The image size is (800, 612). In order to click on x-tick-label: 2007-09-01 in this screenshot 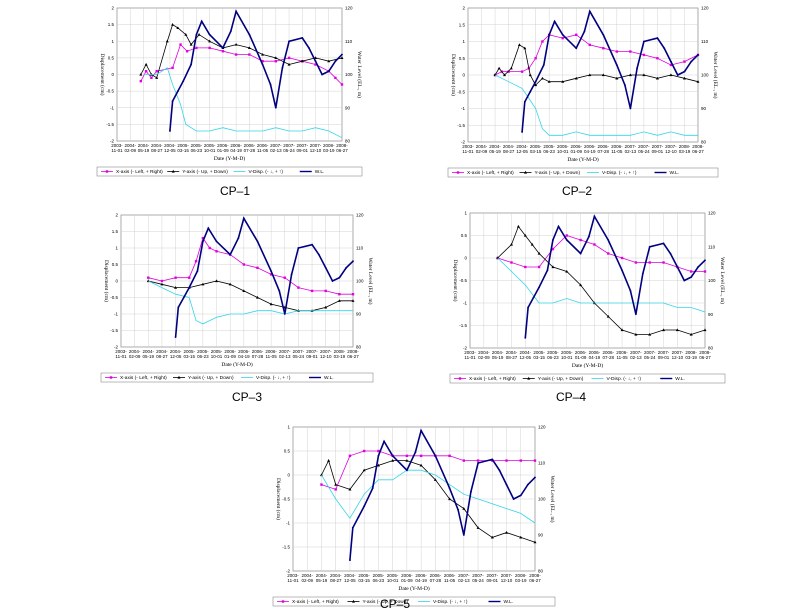, I will do `click(664, 355)`.